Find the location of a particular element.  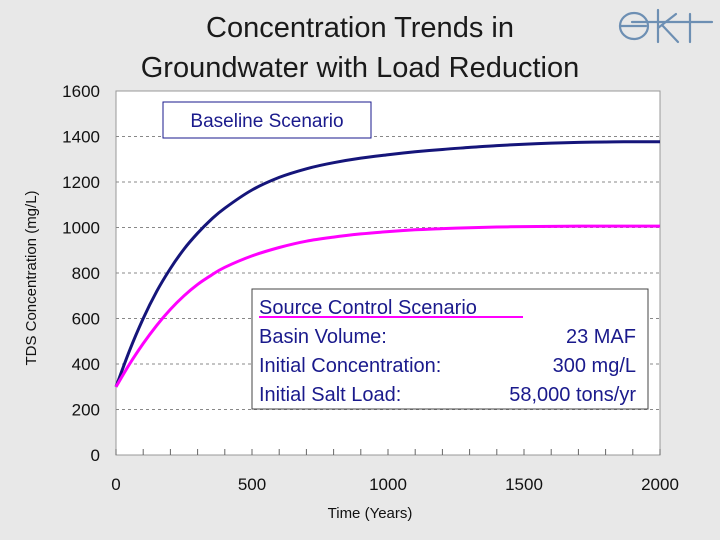

source-control-box is located at coordinates (450, 349).